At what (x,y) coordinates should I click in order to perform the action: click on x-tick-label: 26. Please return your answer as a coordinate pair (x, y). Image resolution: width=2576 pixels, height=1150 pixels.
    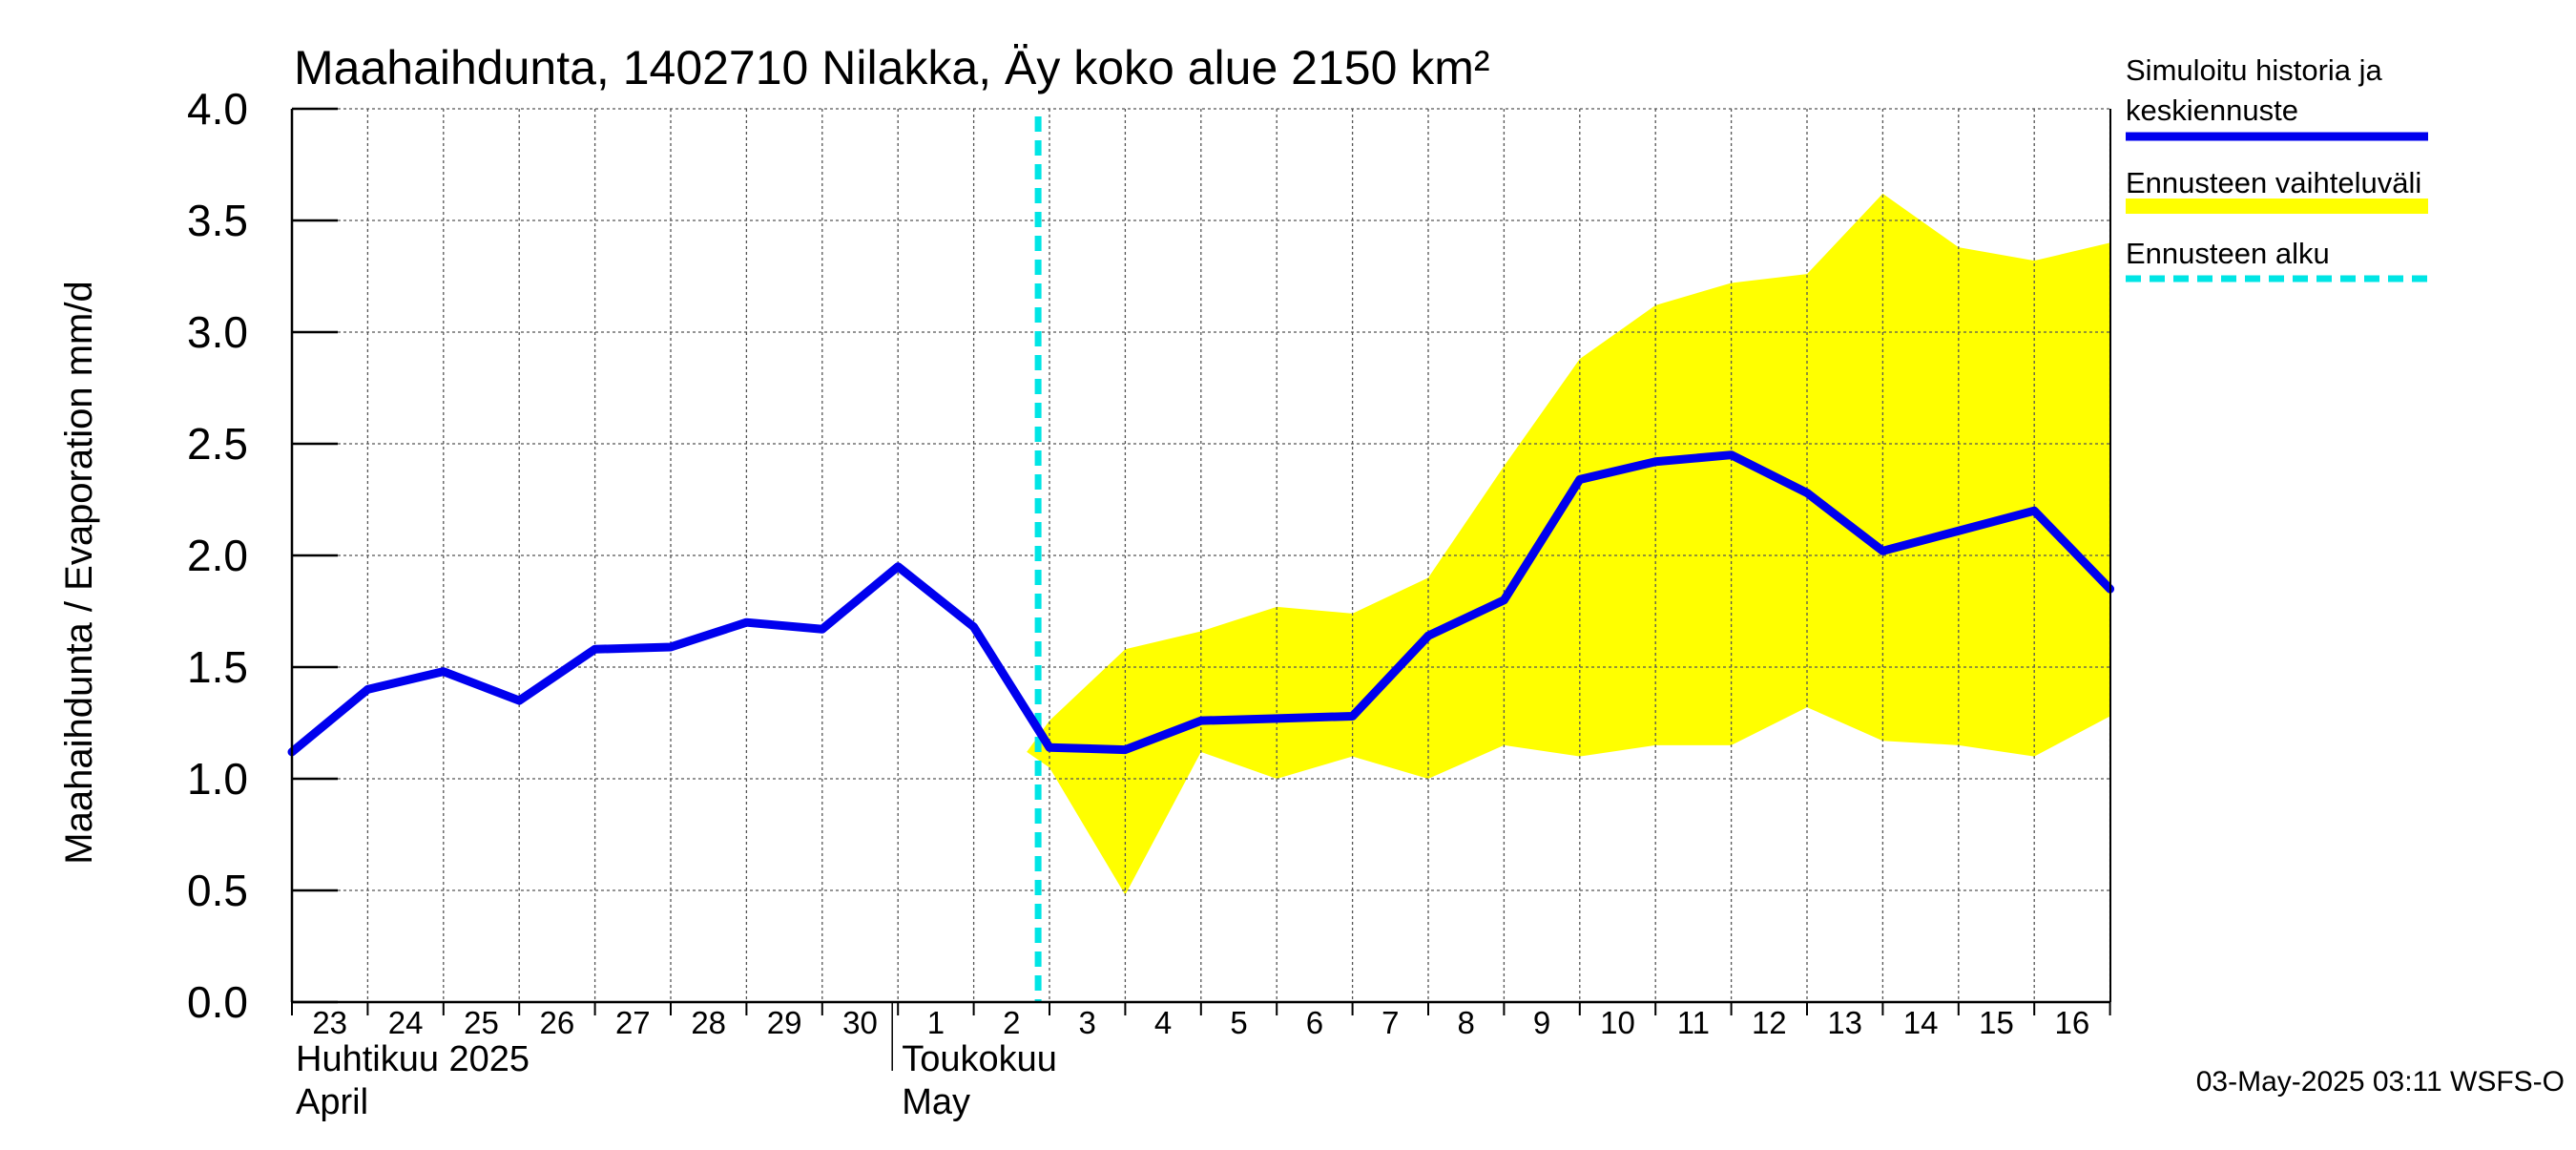
    Looking at the image, I should click on (557, 1023).